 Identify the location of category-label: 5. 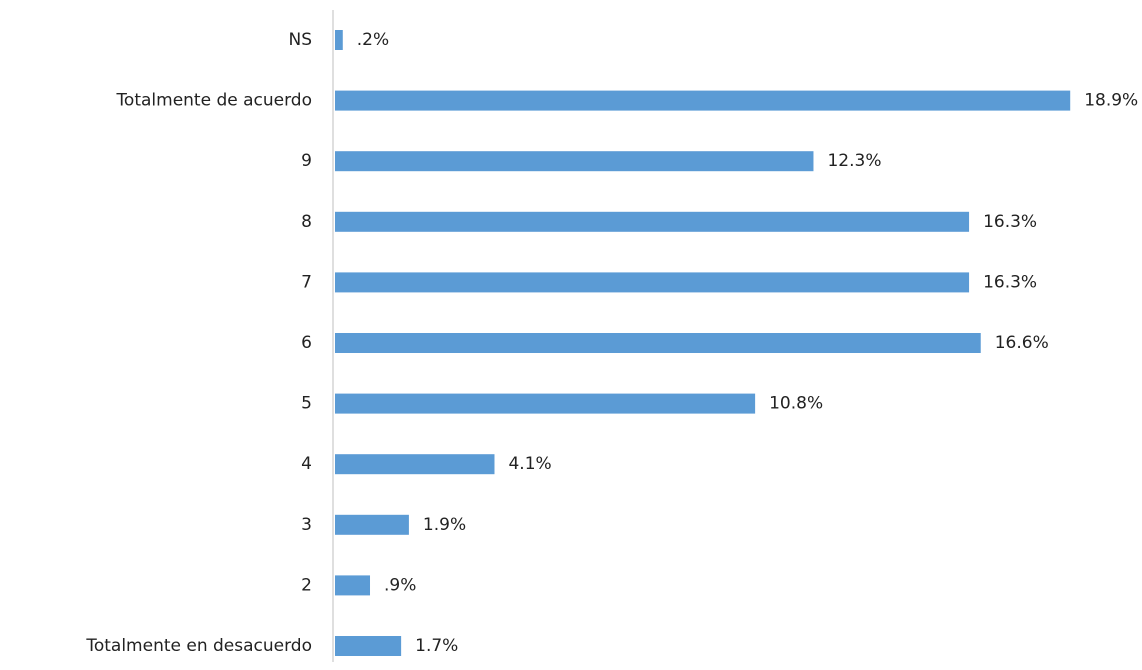
(306, 404).